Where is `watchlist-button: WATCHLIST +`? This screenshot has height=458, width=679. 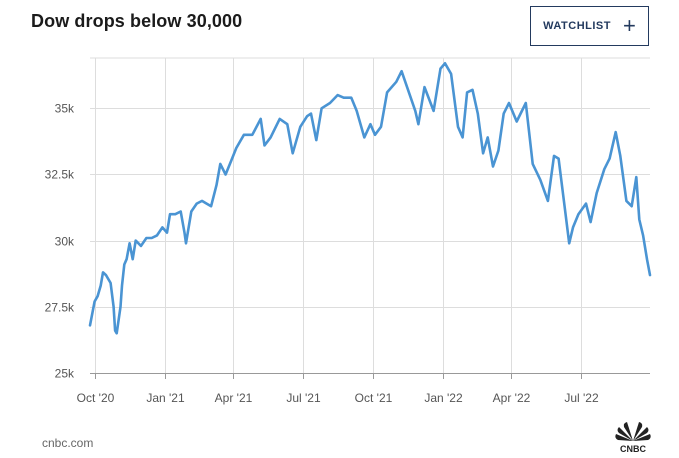
watchlist-button: WATCHLIST + is located at coordinates (589, 26).